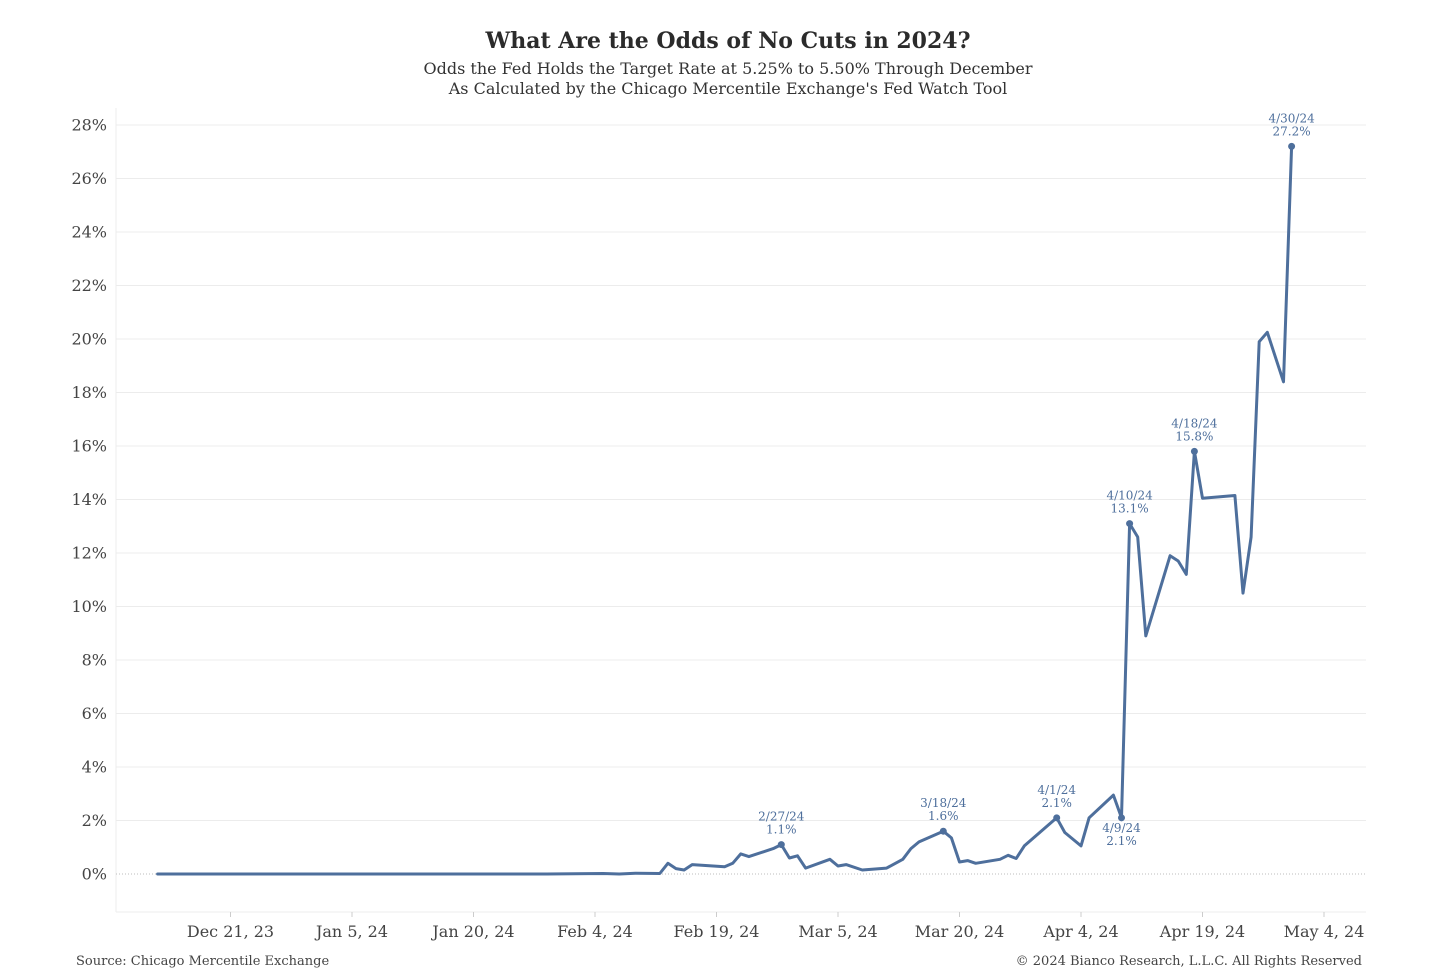 The height and width of the screenshot is (974, 1456). Describe the element at coordinates (1324, 931) in the screenshot. I see `x-tick-label: May 4, 24` at that location.